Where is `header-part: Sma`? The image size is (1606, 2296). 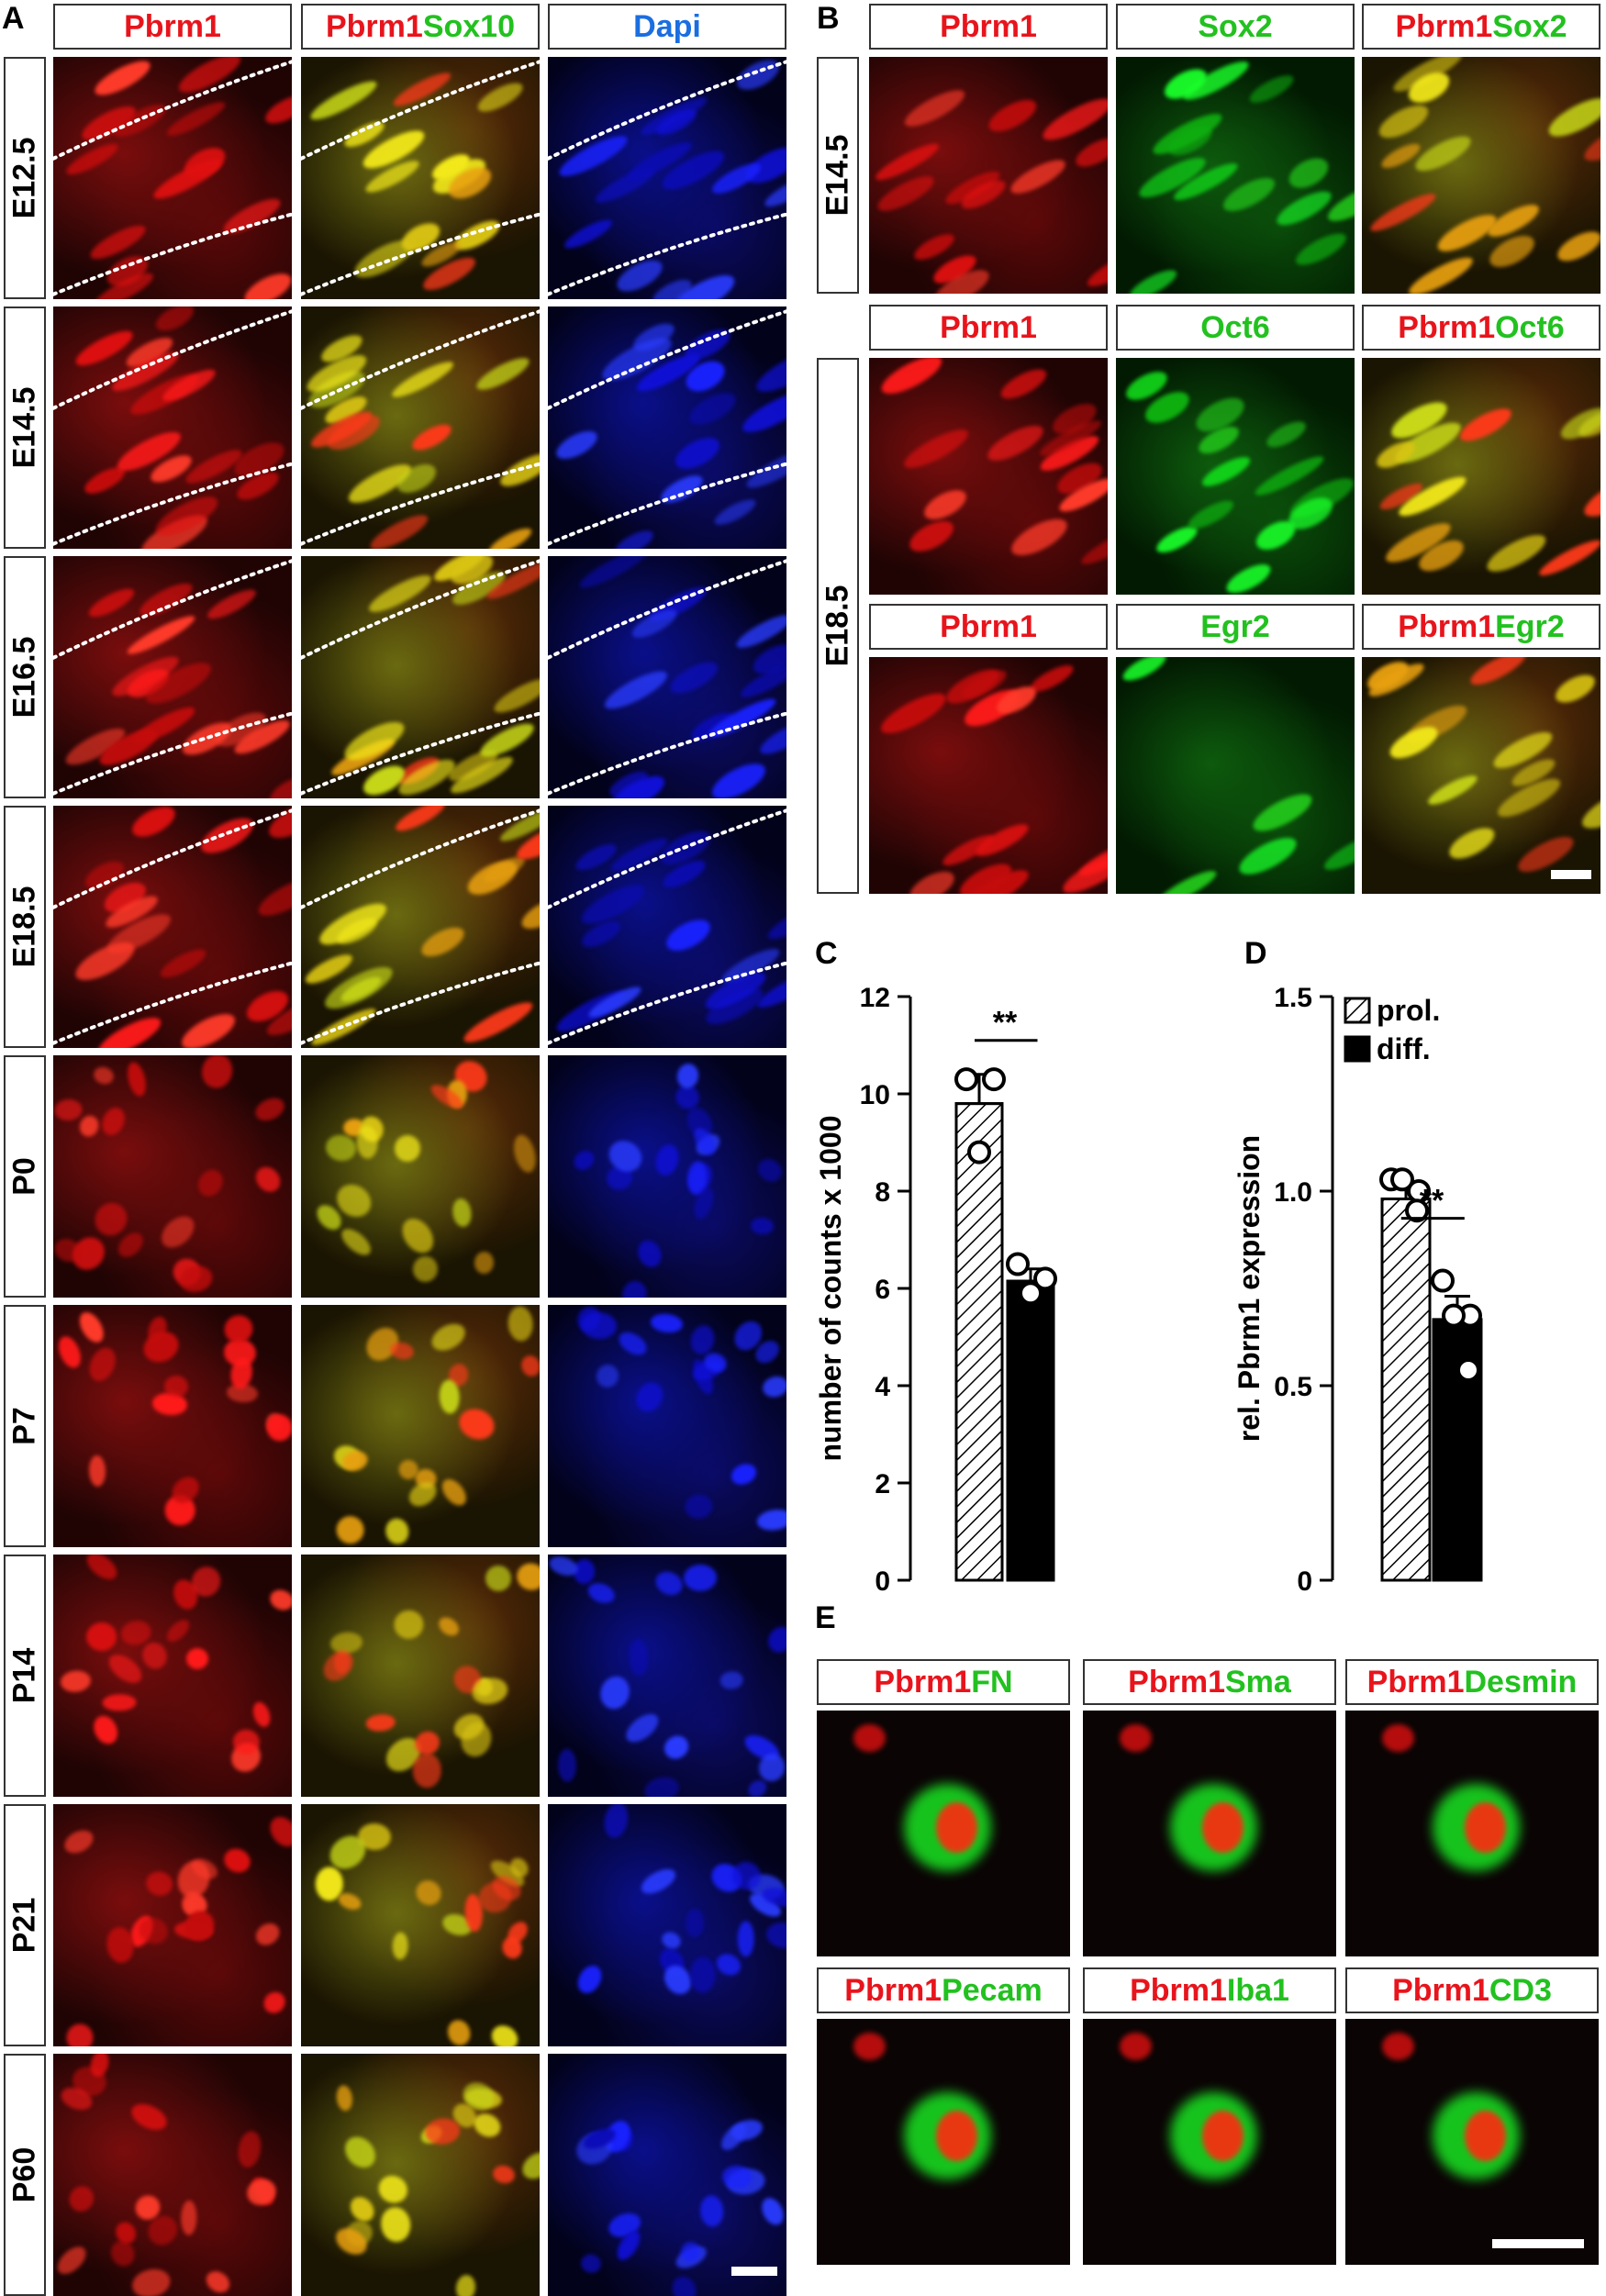
header-part: Sma is located at coordinates (1258, 1682).